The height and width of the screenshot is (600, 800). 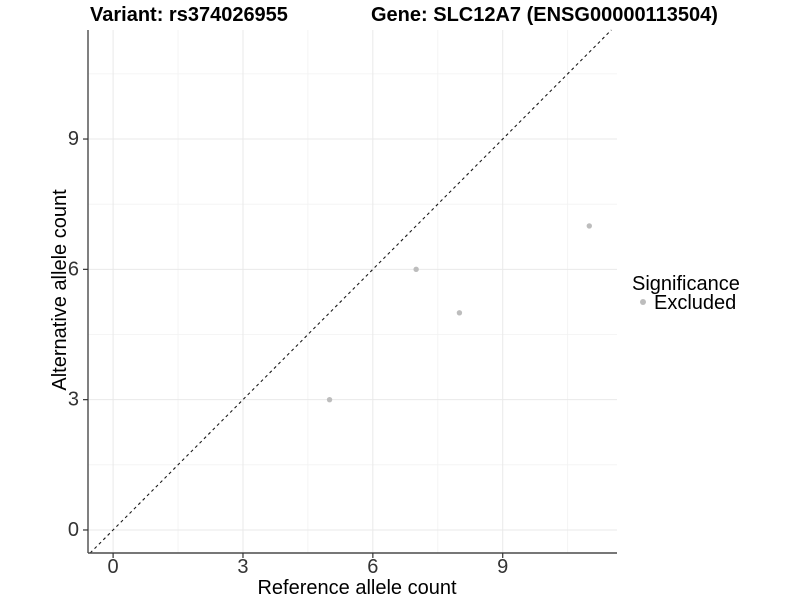 I want to click on data-points, so click(x=459, y=313).